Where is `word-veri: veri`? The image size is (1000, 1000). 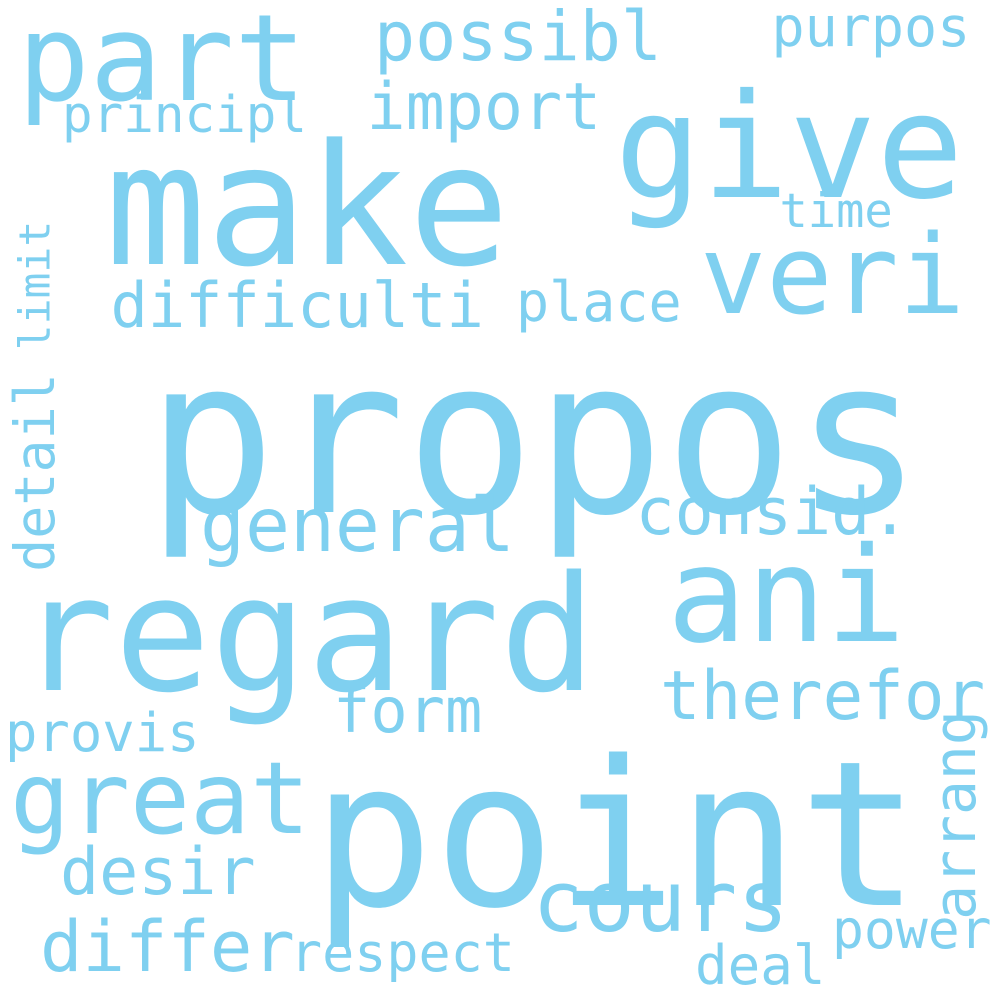 word-veri: veri is located at coordinates (832, 275).